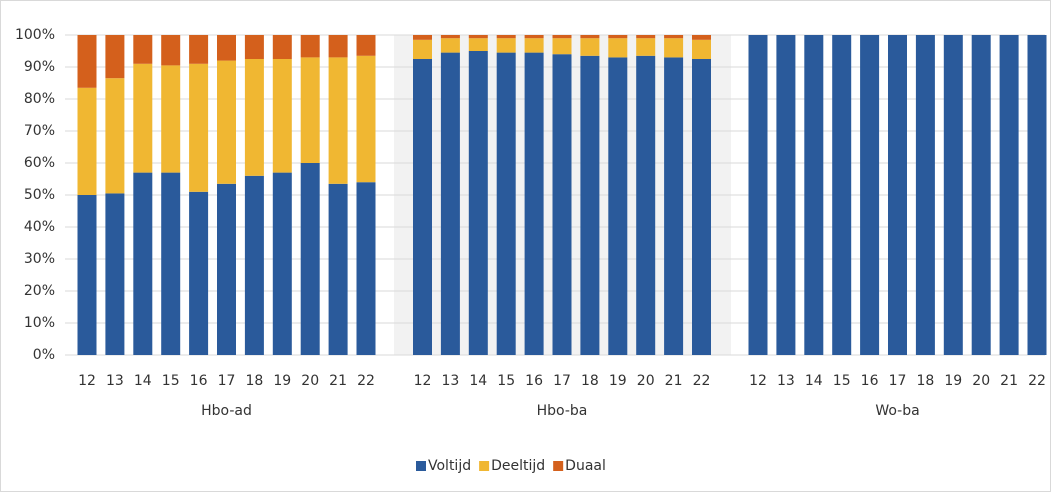 The width and height of the screenshot is (1051, 492). What do you see at coordinates (226, 411) in the screenshot?
I see `group-label: Hbo-ad` at bounding box center [226, 411].